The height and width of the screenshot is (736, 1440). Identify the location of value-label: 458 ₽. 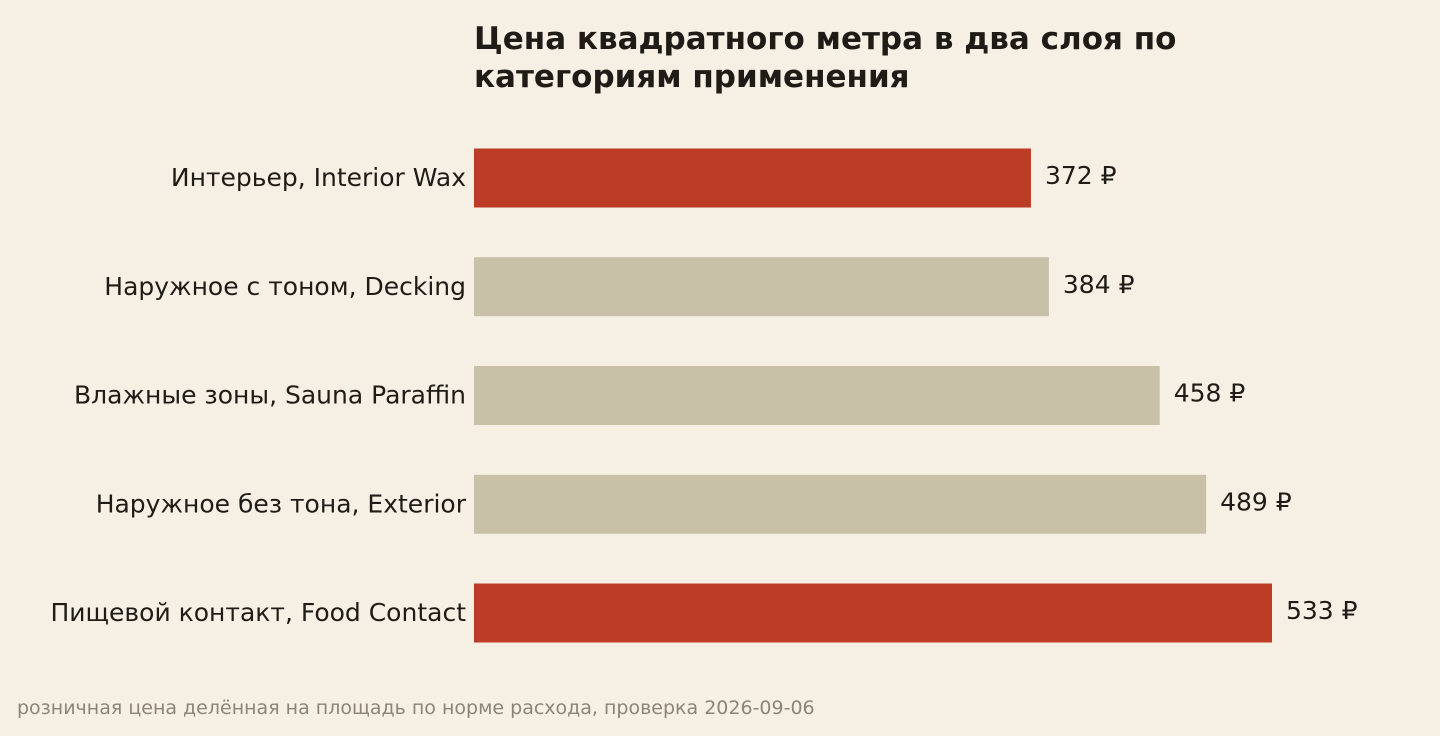
(1210, 393).